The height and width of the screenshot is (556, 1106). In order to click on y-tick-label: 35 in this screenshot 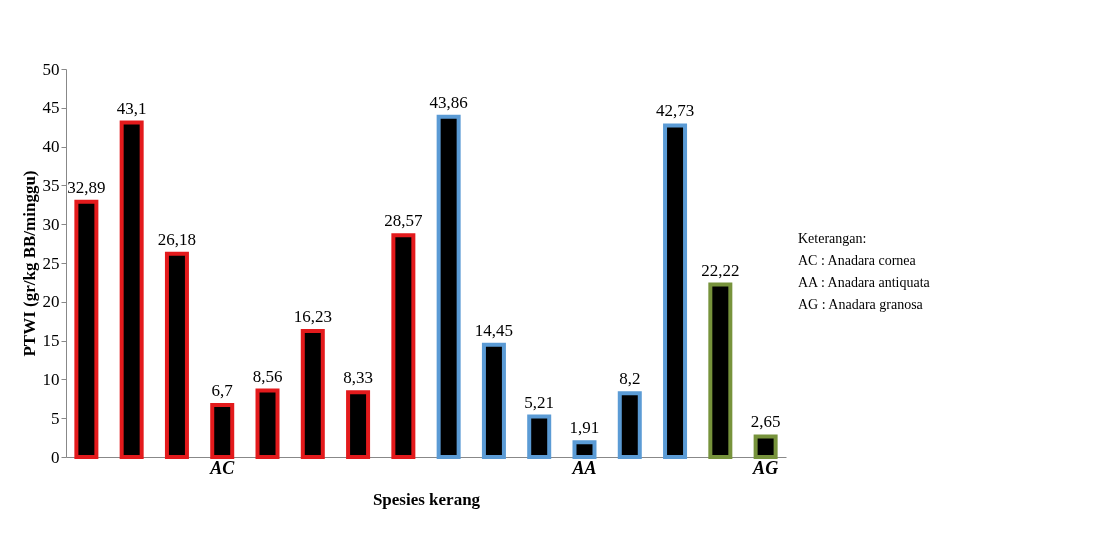, I will do `click(51, 185)`.